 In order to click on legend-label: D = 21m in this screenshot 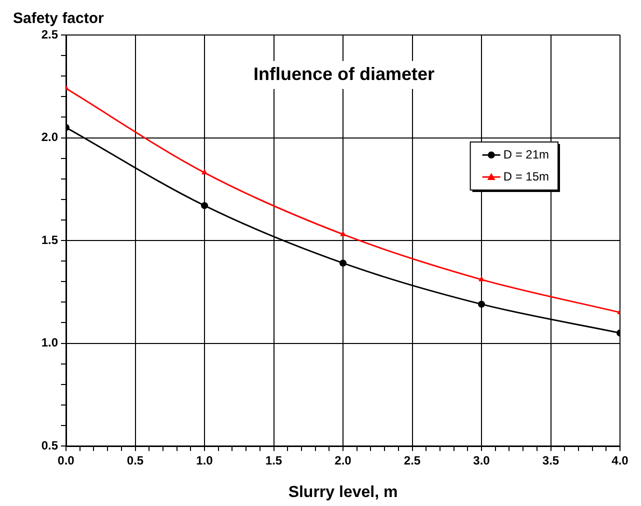, I will do `click(526, 154)`.